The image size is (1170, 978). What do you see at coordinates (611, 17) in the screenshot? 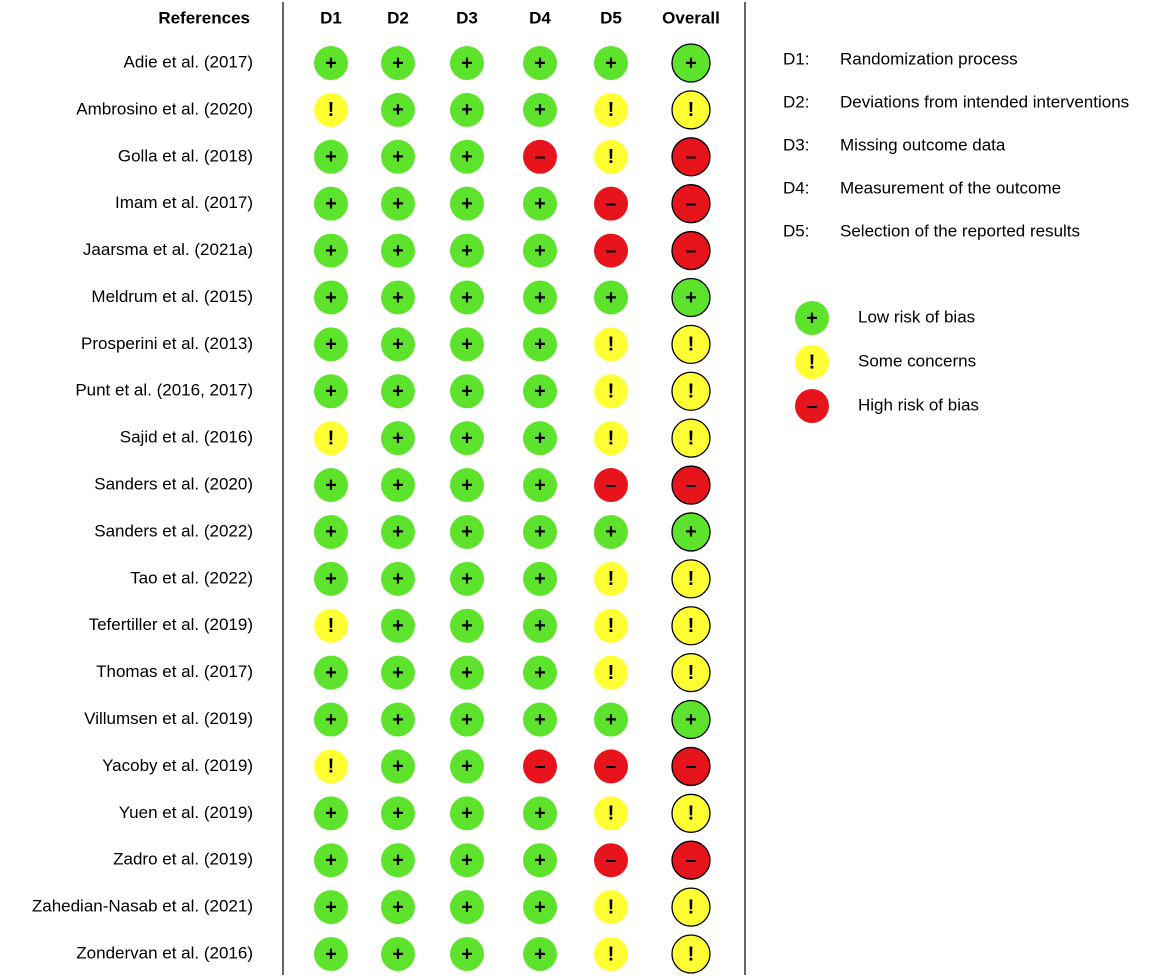
I see `column-header: D5` at bounding box center [611, 17].